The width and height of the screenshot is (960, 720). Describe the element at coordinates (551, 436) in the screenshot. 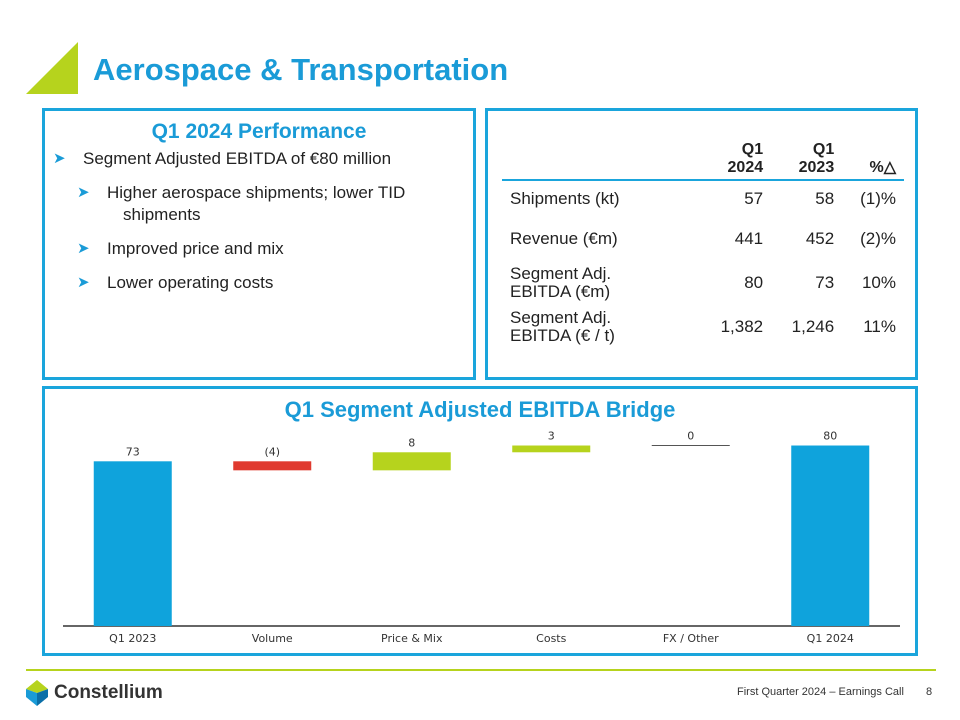

I see `data-label: 3` at that location.